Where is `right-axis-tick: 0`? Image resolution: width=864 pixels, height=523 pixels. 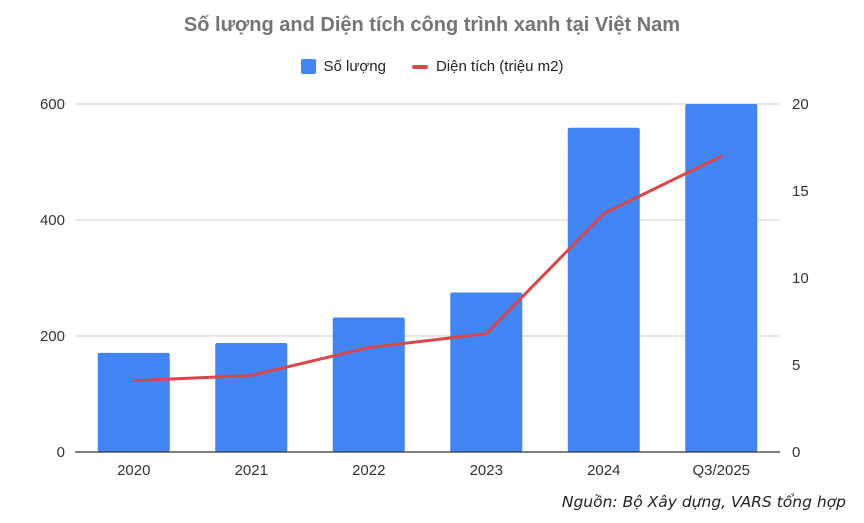 right-axis-tick: 0 is located at coordinates (796, 452).